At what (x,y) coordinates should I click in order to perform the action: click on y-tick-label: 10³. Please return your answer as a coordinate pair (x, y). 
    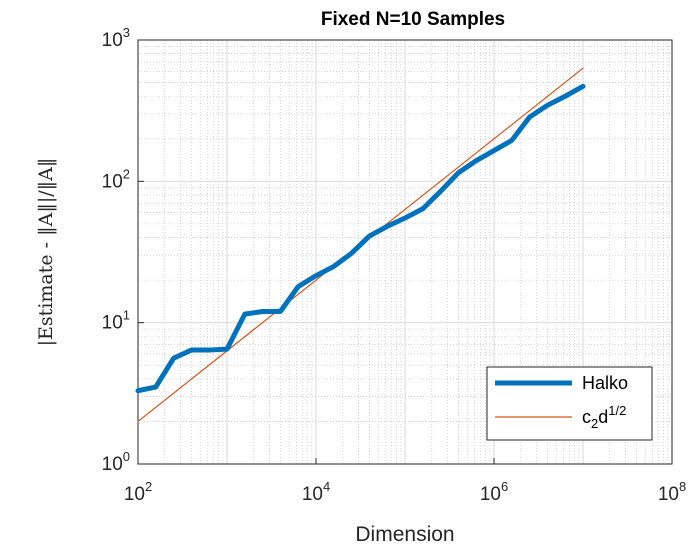
    Looking at the image, I should click on (116, 38).